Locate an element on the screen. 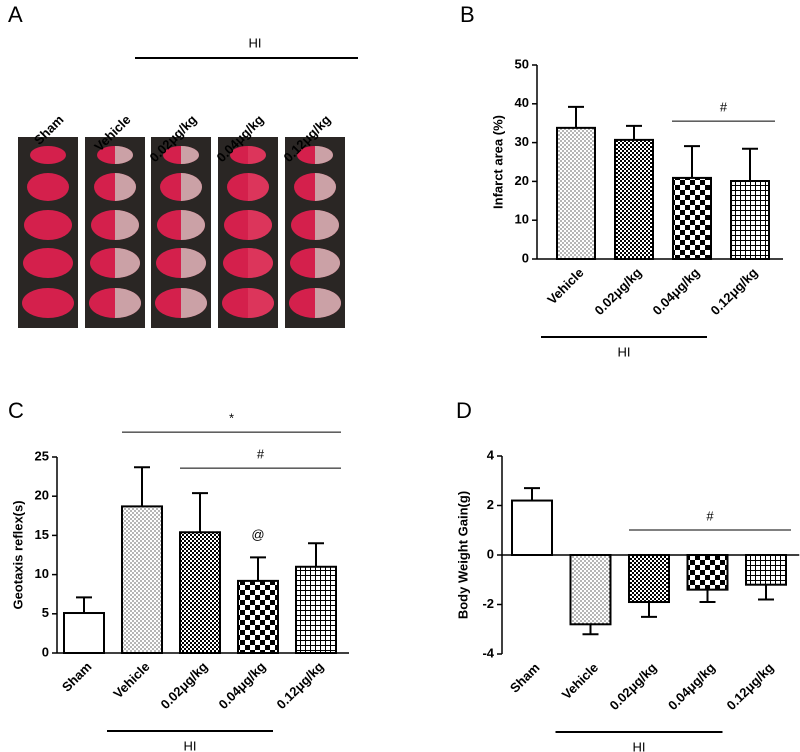 The width and height of the screenshot is (800, 752). y-tick-label: 25 is located at coordinates (42, 455).